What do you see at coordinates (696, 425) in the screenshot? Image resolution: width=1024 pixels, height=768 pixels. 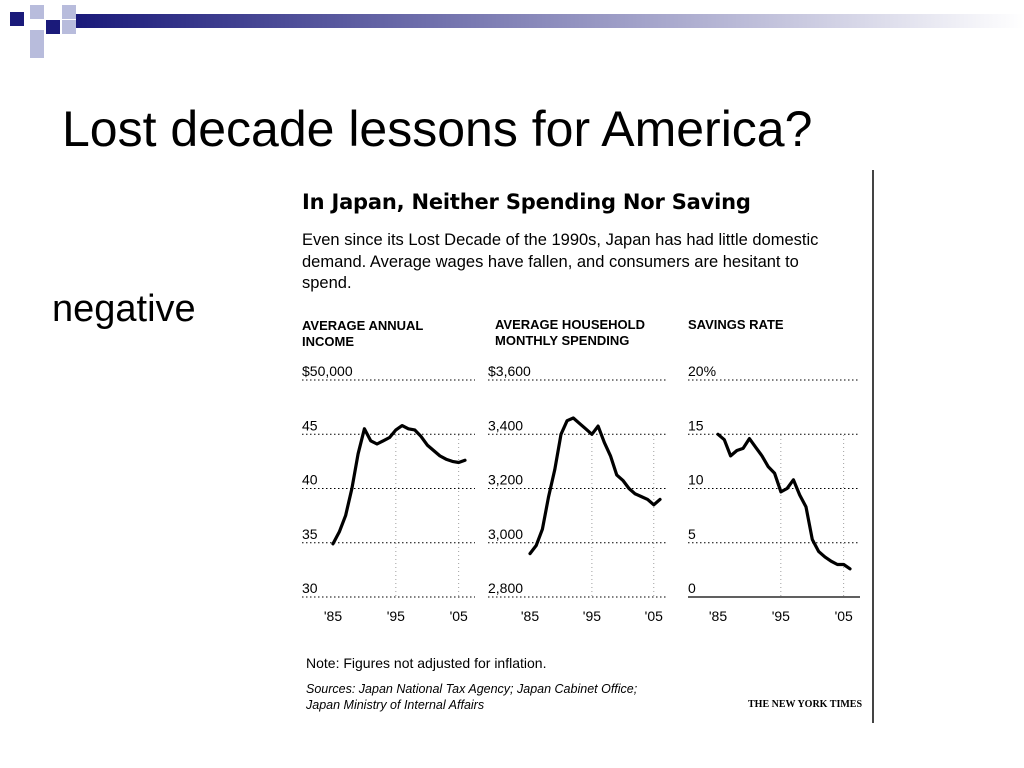 I see `savings-y-tick-label: 15` at bounding box center [696, 425].